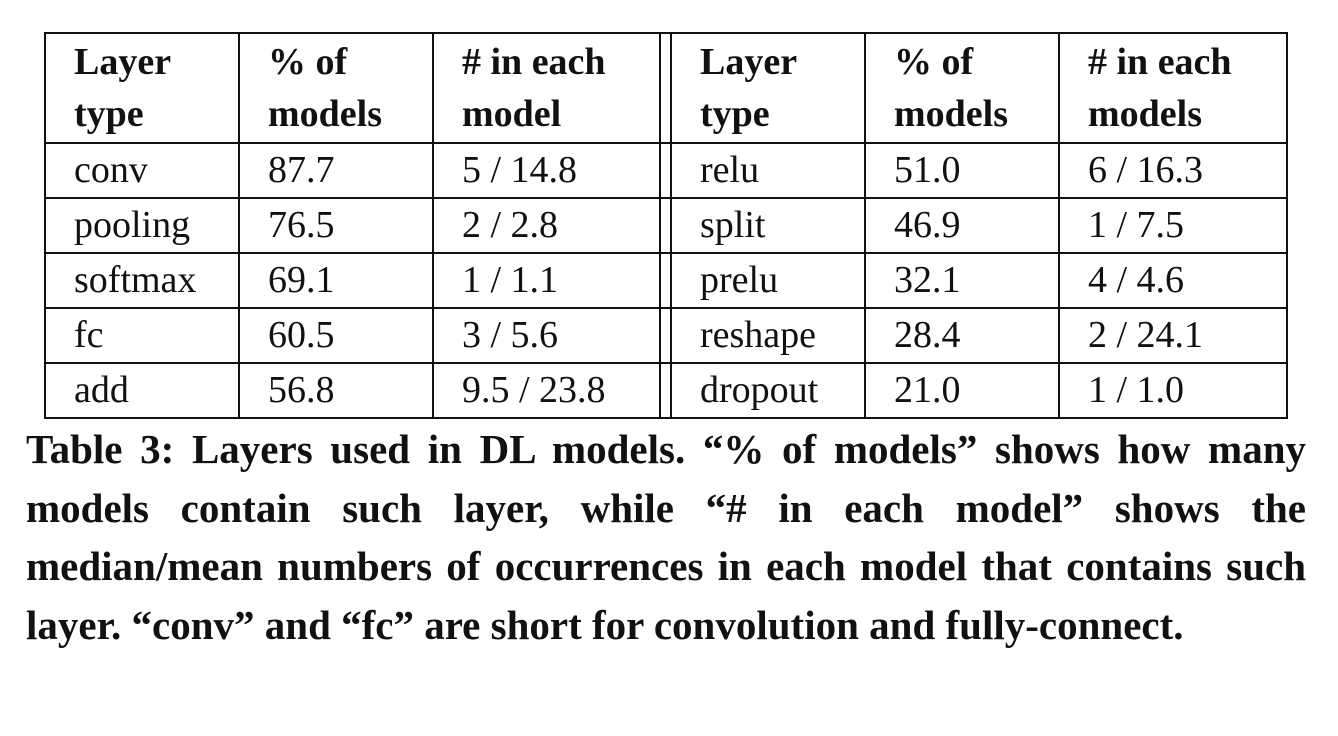 The width and height of the screenshot is (1338, 736). I want to click on table-cell: add, so click(142, 390).